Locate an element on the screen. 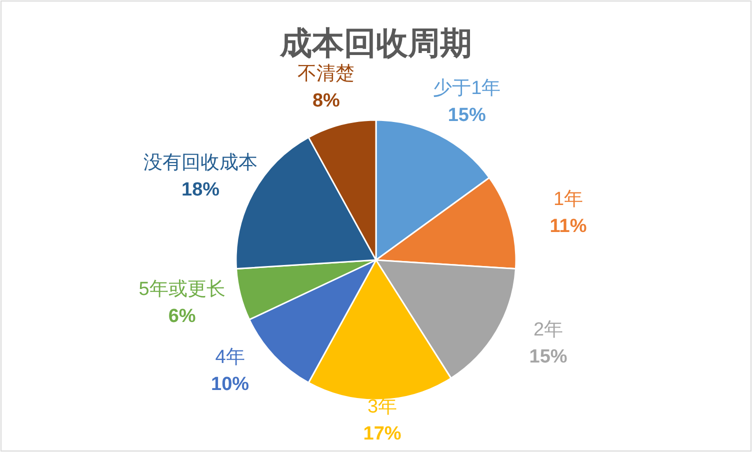  slice-label: 5年或更长 is located at coordinates (182, 289).